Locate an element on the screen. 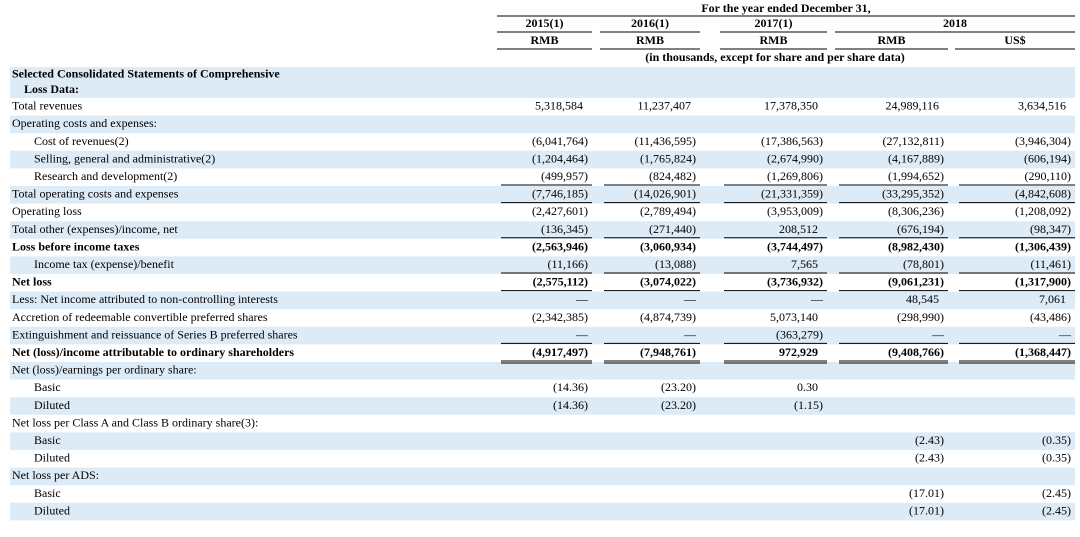 This screenshot has width=1080, height=537. cell-value: (21,331,359) is located at coordinates (792, 194).